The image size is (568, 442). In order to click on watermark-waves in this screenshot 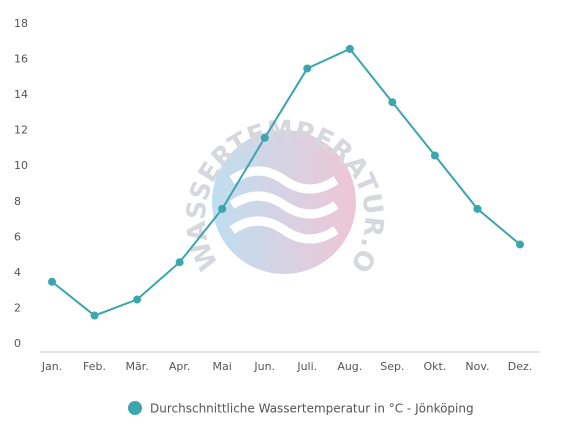, I will do `click(284, 205)`.